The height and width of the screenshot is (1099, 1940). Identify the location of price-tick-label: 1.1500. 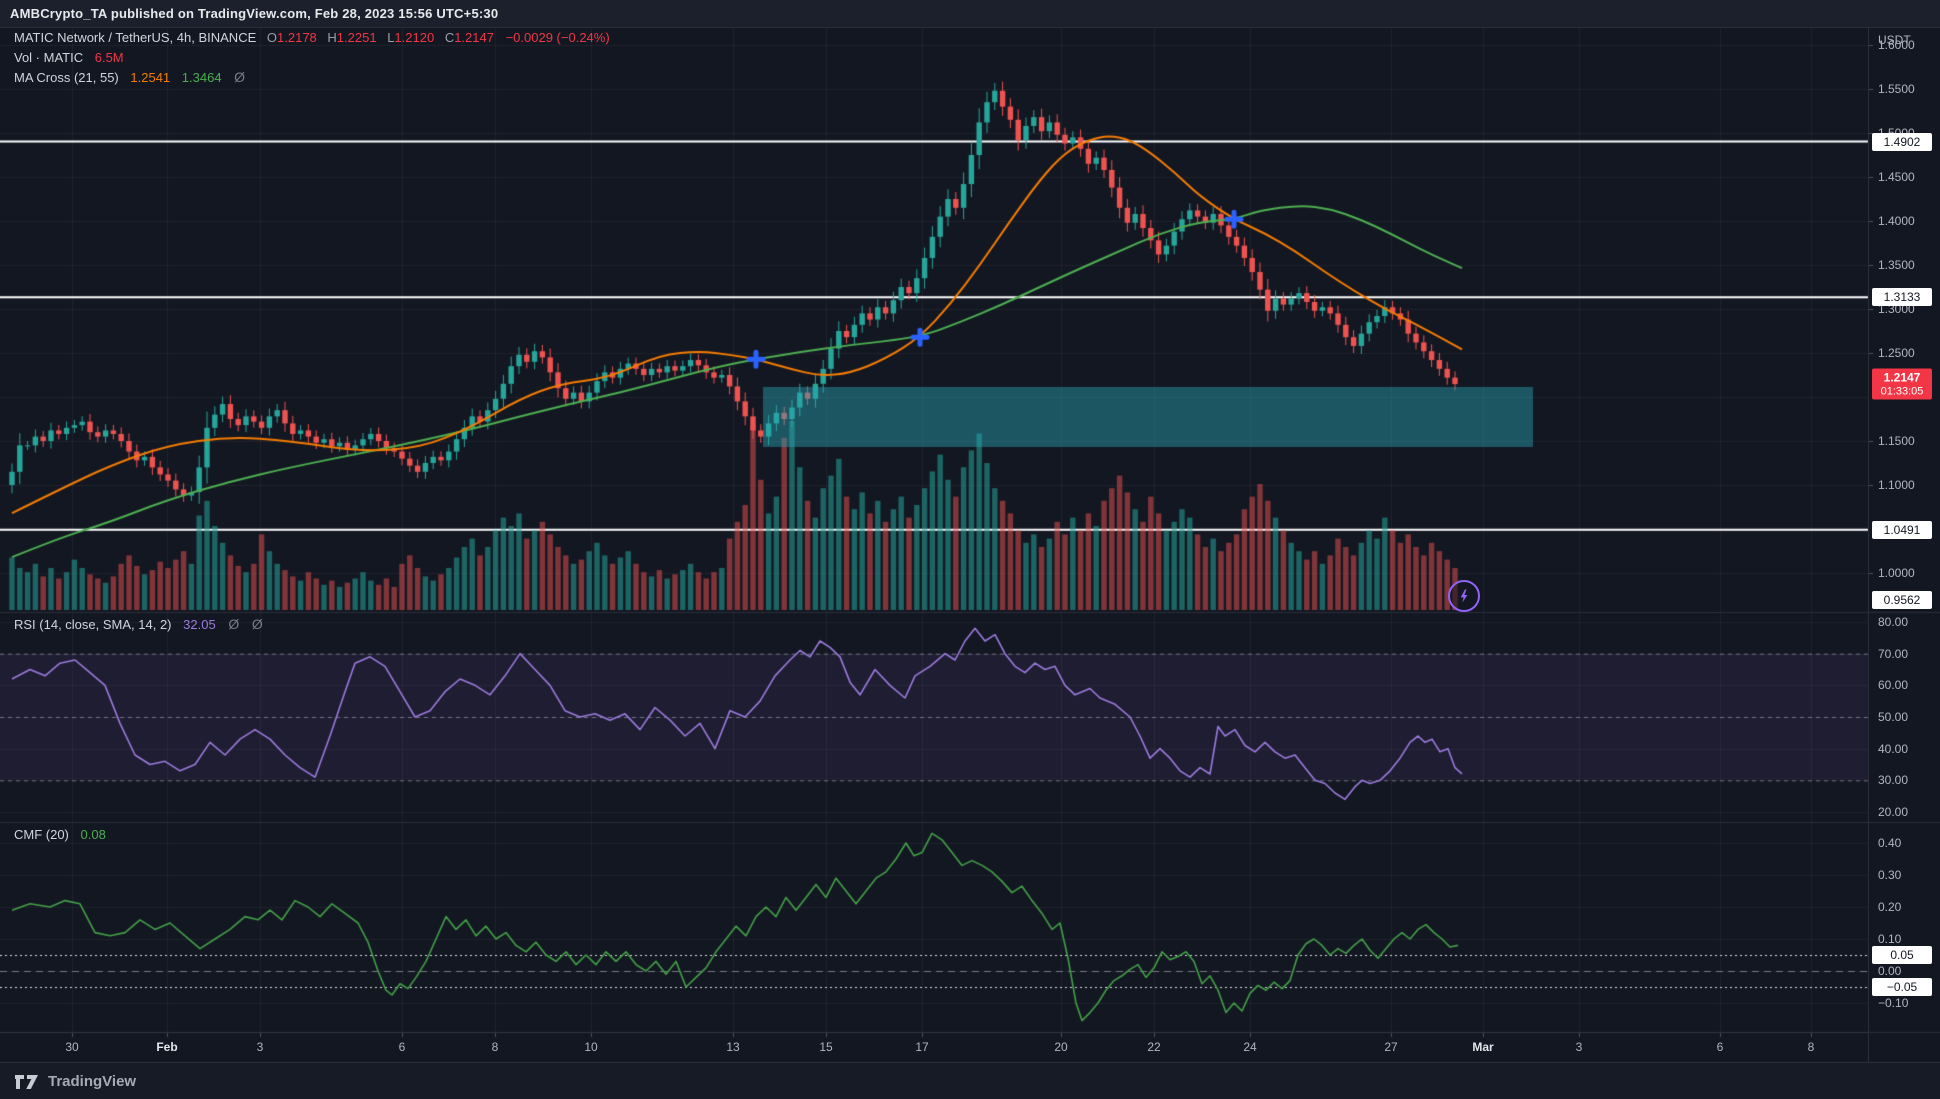
(1896, 441).